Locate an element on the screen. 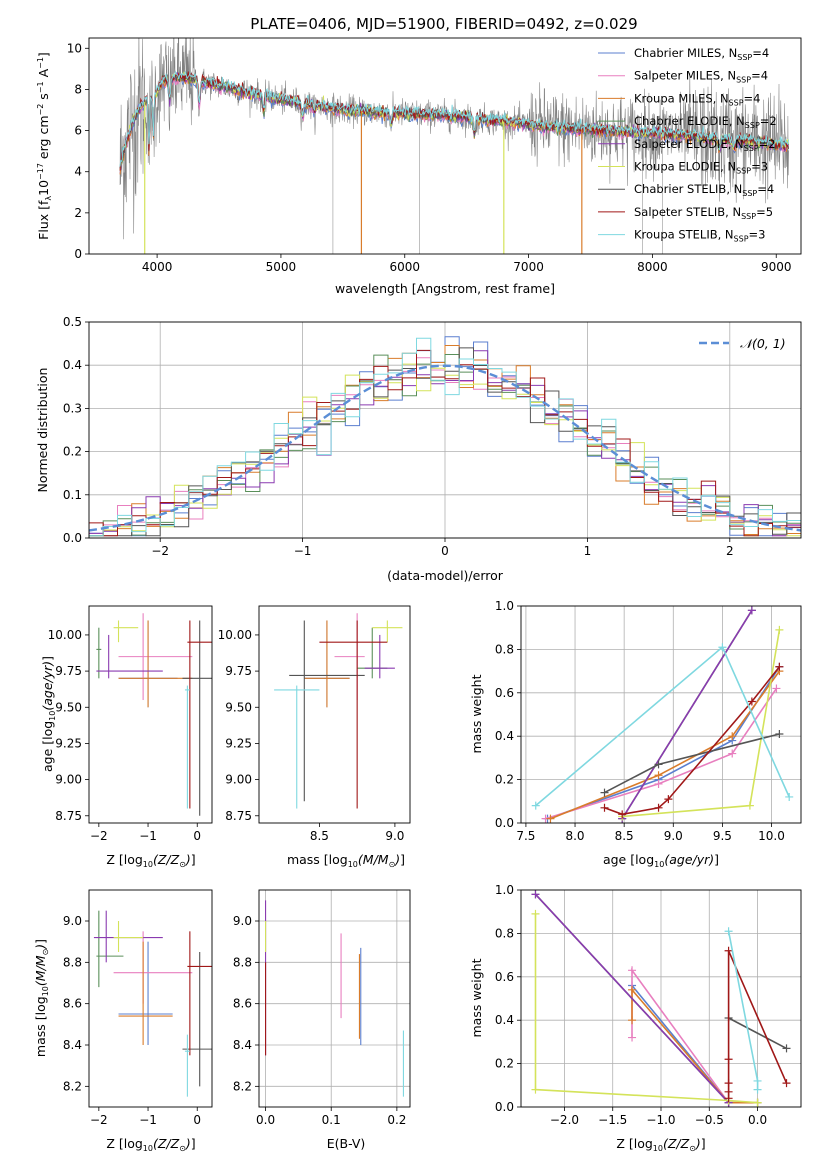 This screenshot has height=1170, width=819. y-tick-label: 0.6 is located at coordinates (504, 693).